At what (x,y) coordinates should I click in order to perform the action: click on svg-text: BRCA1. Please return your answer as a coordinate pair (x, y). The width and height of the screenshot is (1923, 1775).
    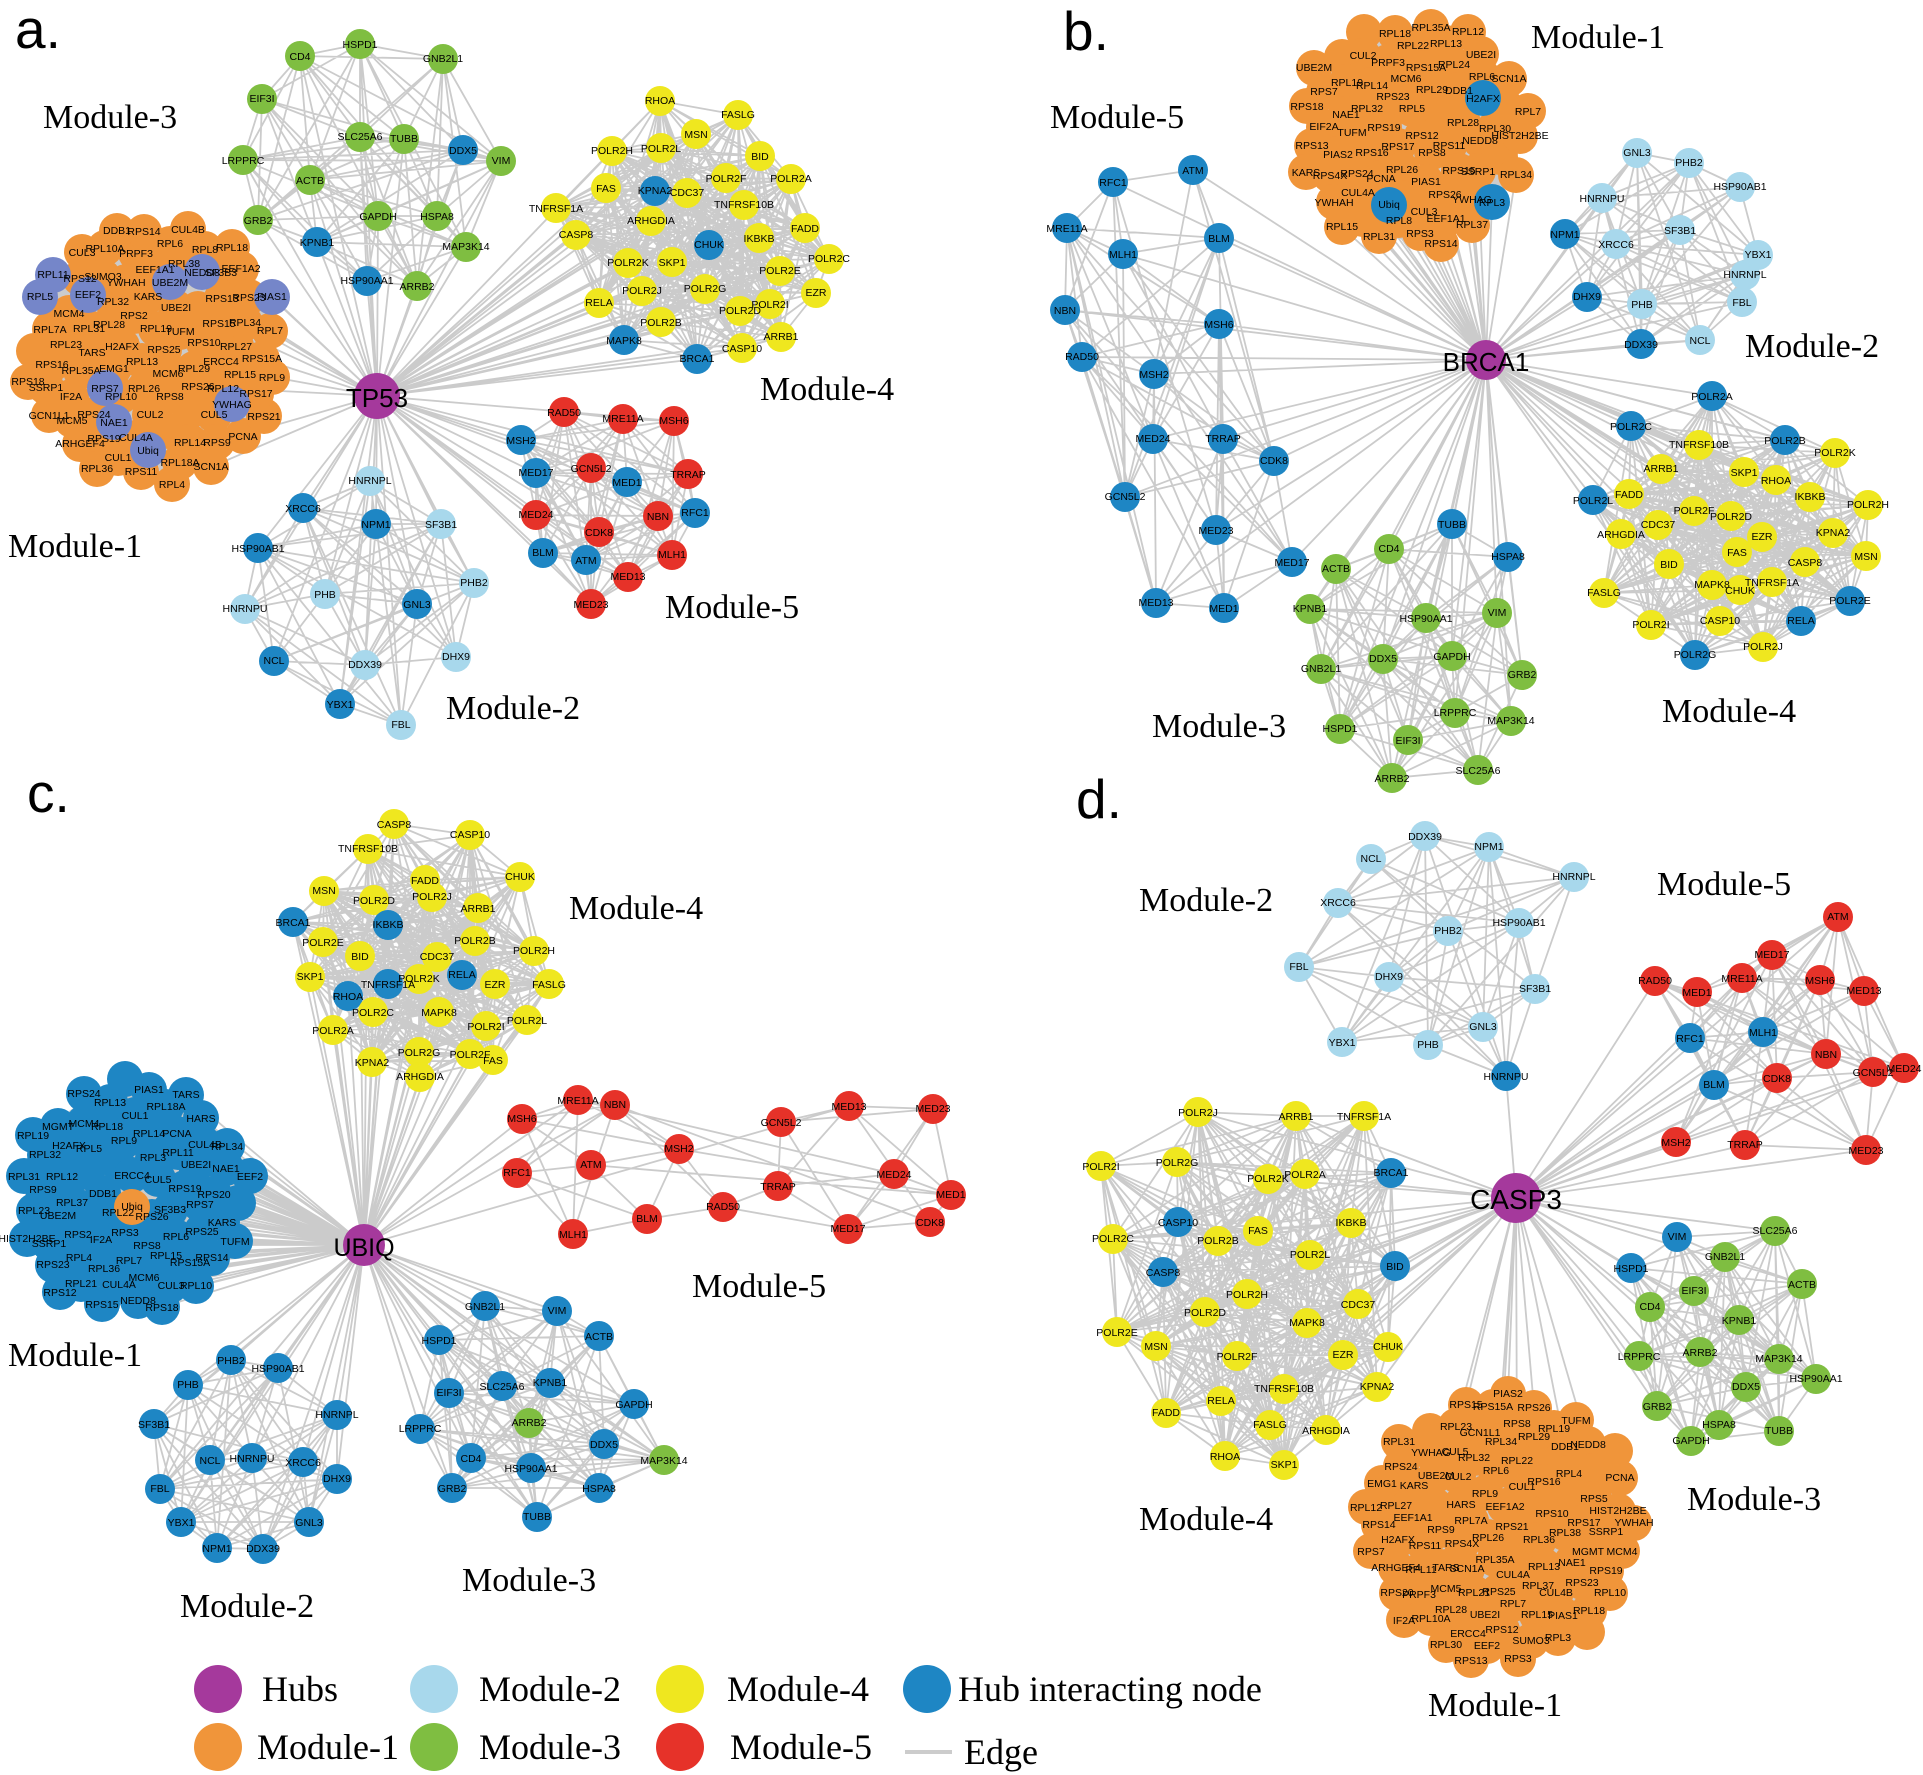
    Looking at the image, I should click on (292, 923).